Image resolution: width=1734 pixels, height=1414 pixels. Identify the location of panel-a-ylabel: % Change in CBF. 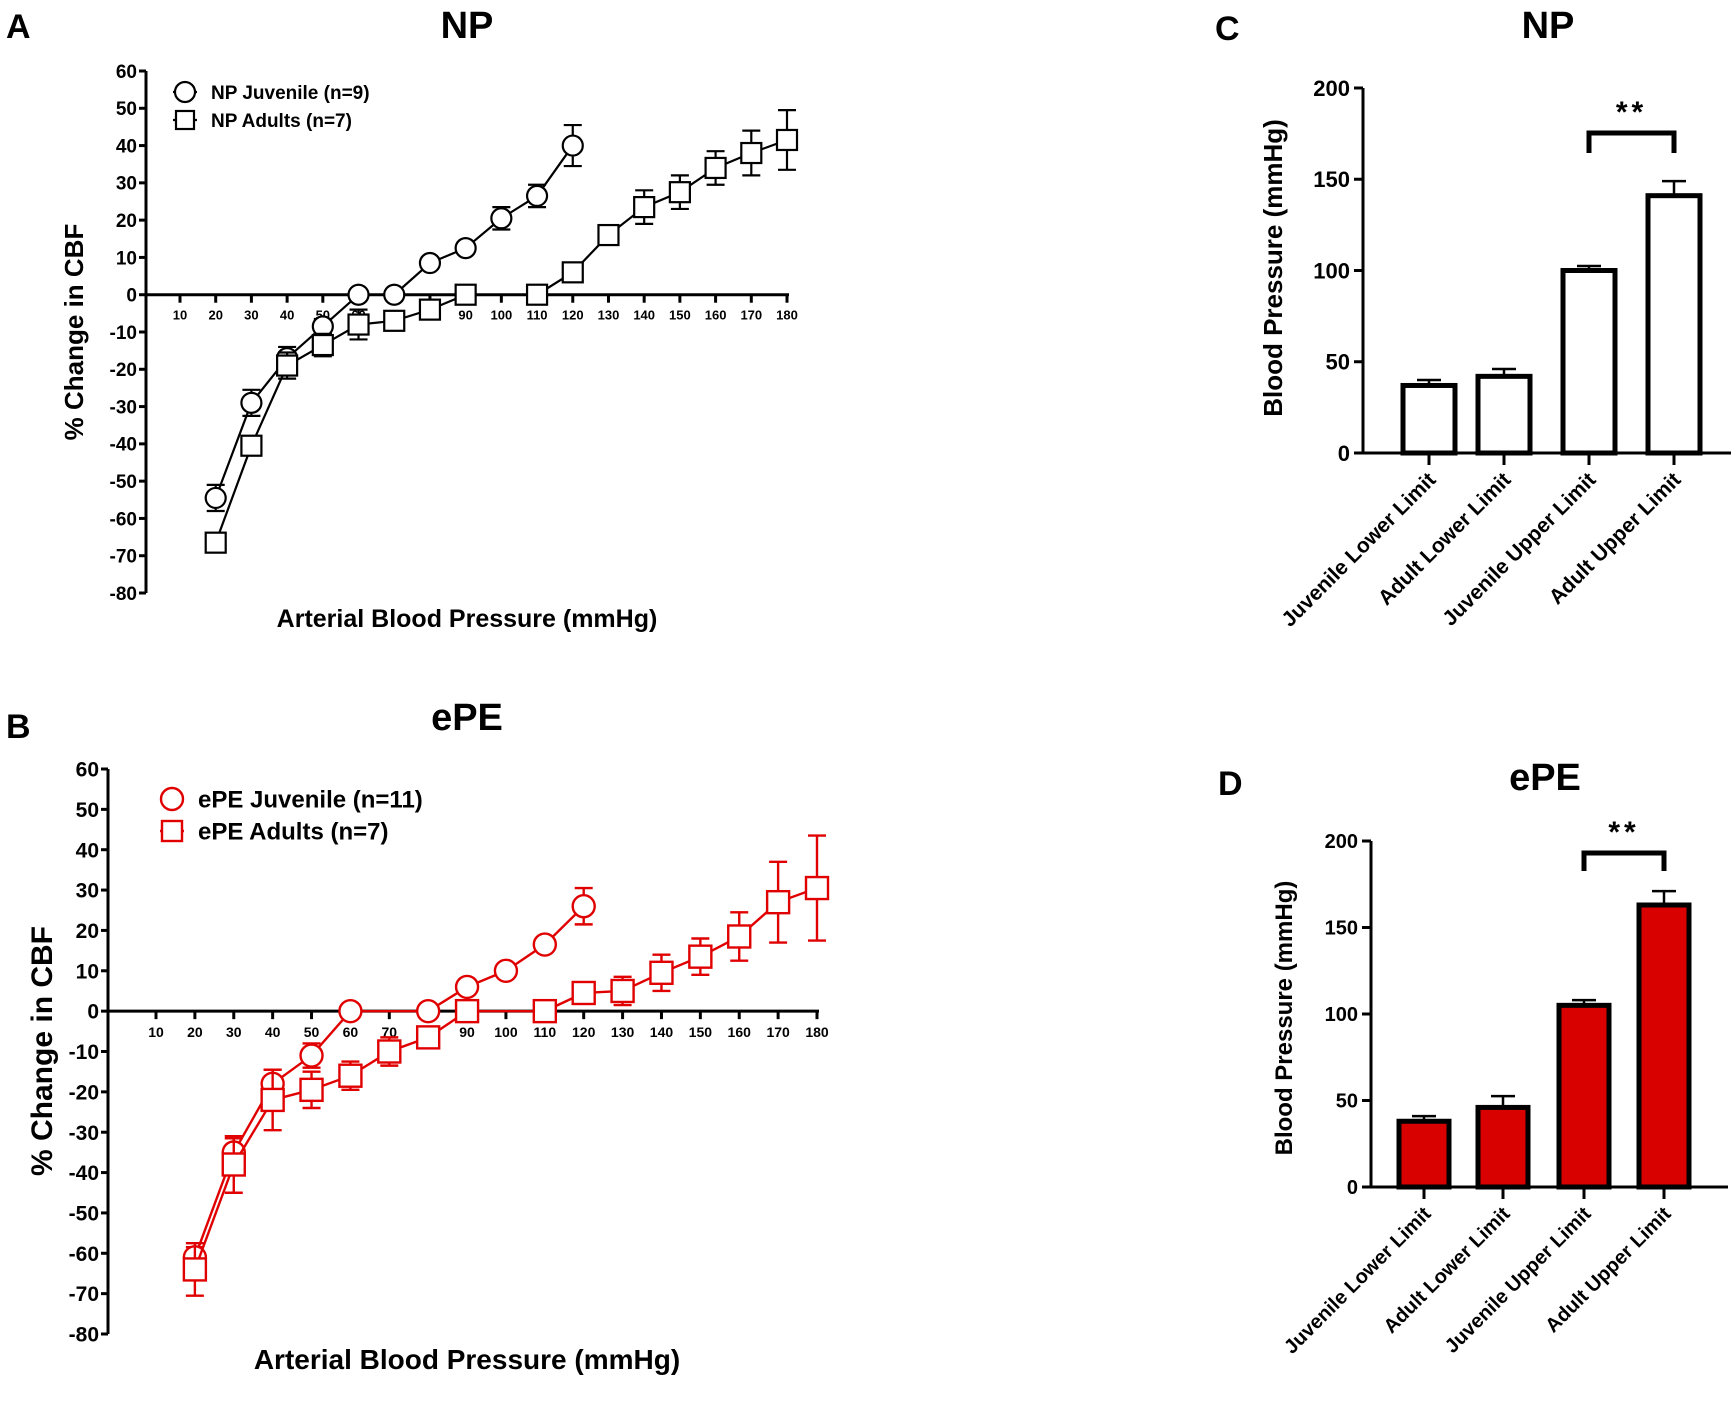
(74, 332).